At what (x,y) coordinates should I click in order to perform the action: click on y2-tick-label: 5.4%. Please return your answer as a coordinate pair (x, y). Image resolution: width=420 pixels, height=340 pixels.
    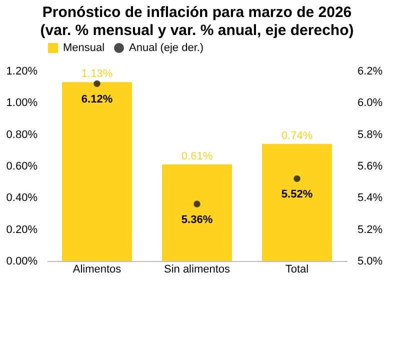
    Looking at the image, I should click on (370, 198).